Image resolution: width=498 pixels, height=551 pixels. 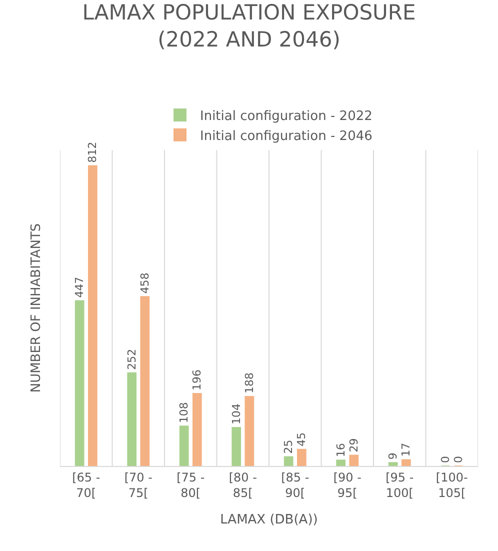 What do you see at coordinates (184, 413) in the screenshot?
I see `data-label: 108` at bounding box center [184, 413].